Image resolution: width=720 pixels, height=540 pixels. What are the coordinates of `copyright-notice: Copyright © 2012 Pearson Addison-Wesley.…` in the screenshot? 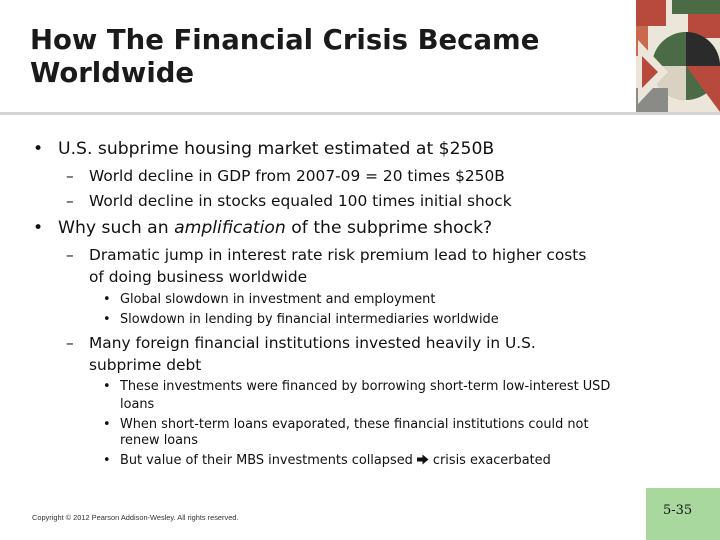 It's located at (135, 517).